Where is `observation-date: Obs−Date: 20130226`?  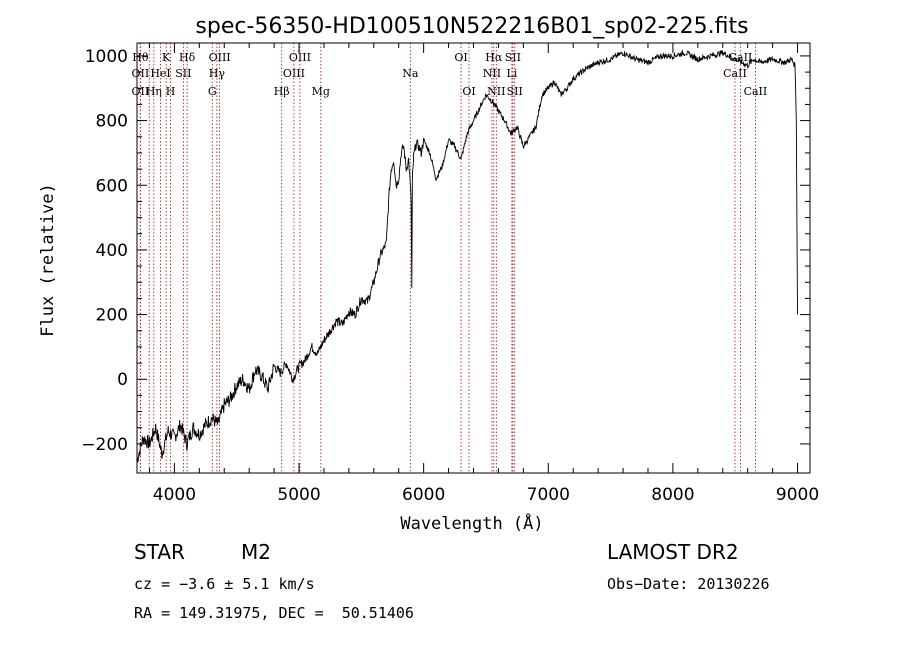
observation-date: Obs−Date: 20130226 is located at coordinates (688, 584).